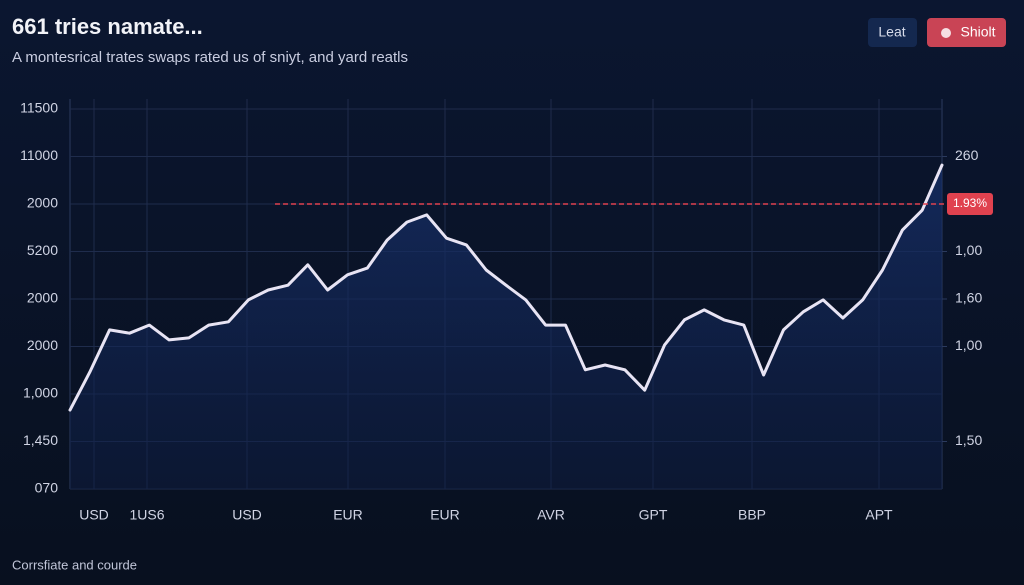 This screenshot has width=1024, height=585. What do you see at coordinates (74, 564) in the screenshot?
I see `footer: Corrsfiate and courde` at bounding box center [74, 564].